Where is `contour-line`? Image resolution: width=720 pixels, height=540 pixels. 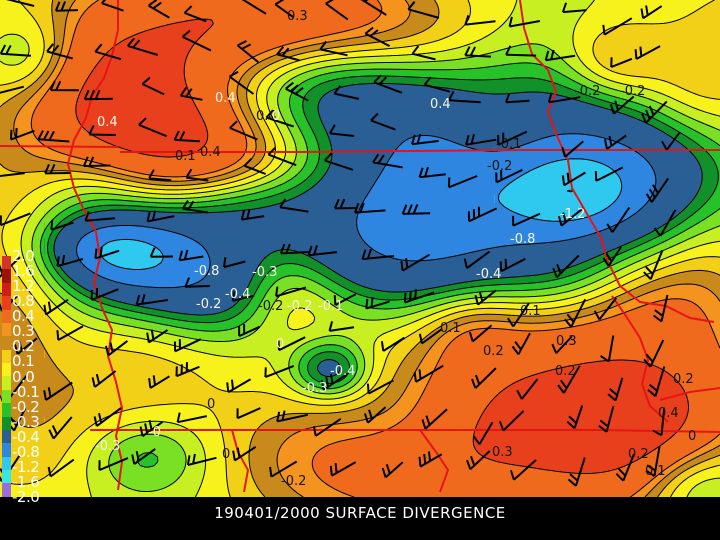
contour-line is located at coordinates (570, 191).